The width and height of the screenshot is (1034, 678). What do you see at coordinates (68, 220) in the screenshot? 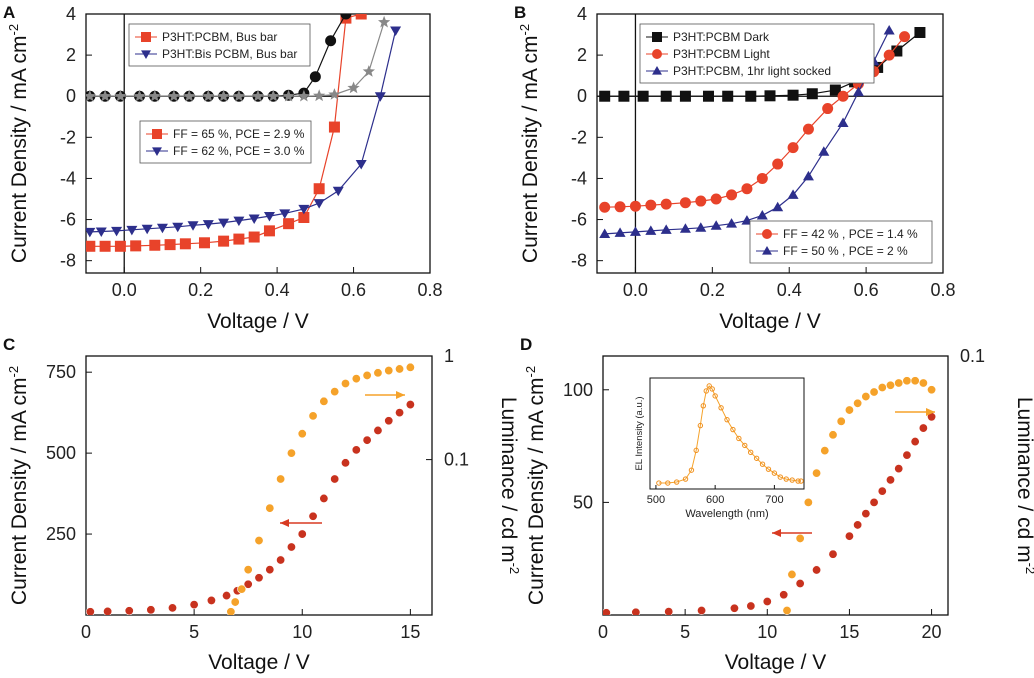
I see `y-tick-label: -6` at bounding box center [68, 220].